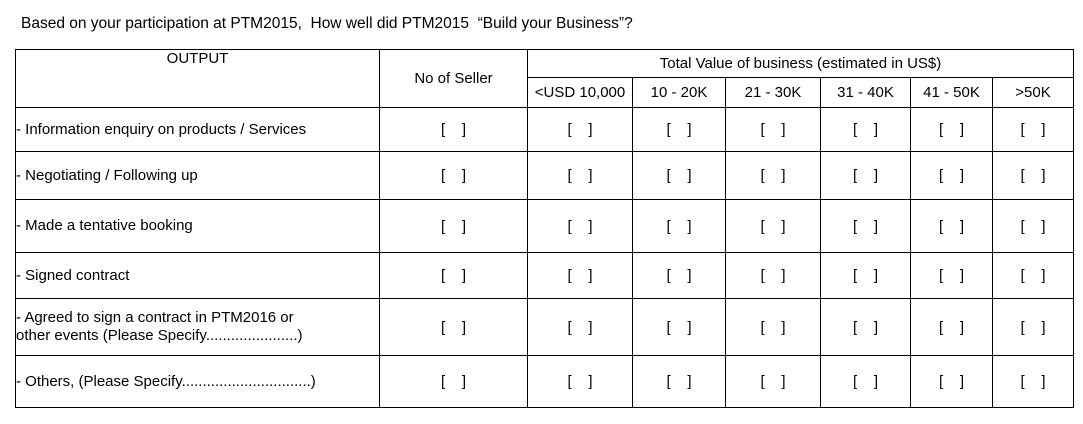 The height and width of the screenshot is (424, 1083). I want to click on output-header: OUTPUT, so click(197, 78).